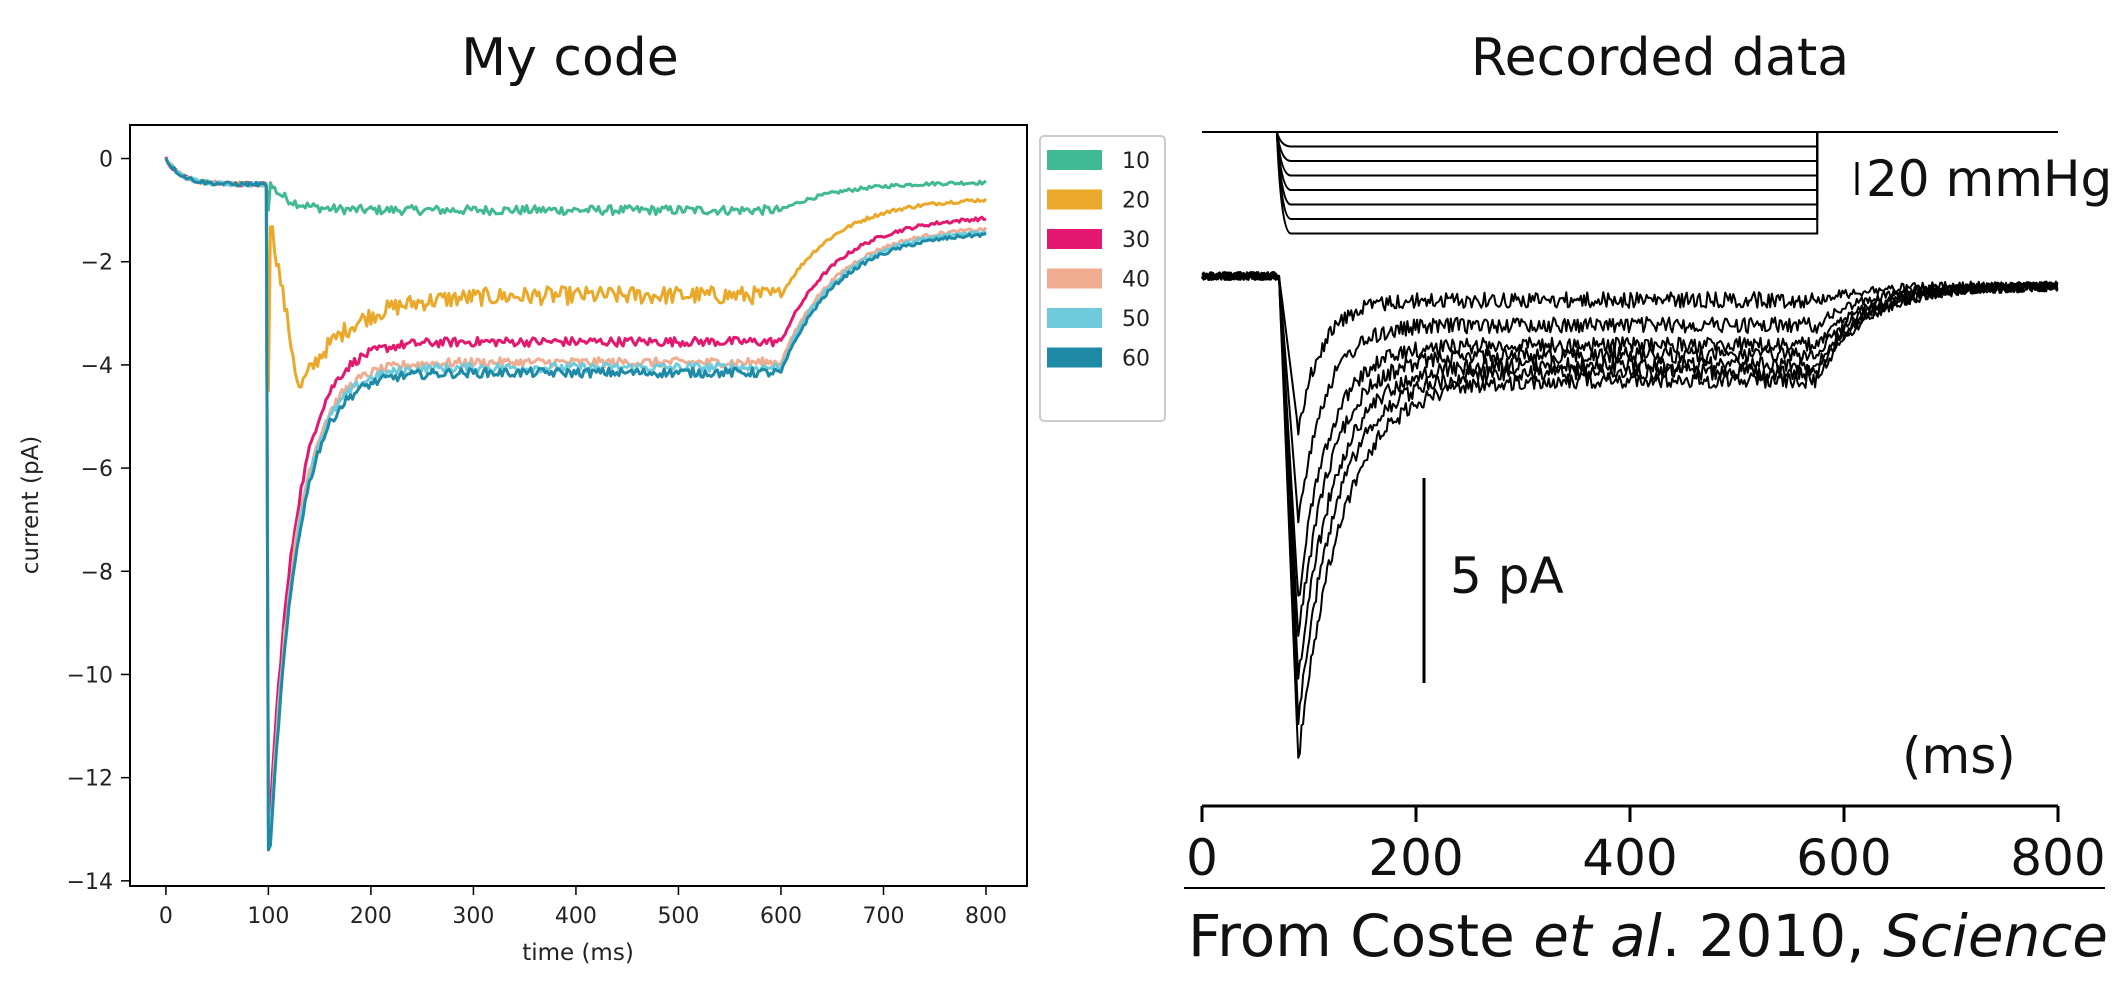  Describe the element at coordinates (90, 675) in the screenshot. I see `y-tick-label: −10` at that location.